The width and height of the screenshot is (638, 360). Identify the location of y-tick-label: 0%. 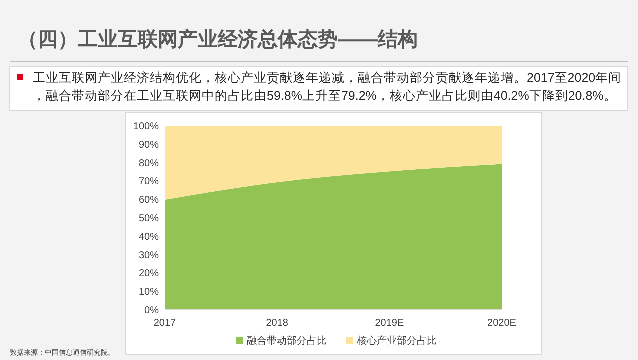
(152, 311).